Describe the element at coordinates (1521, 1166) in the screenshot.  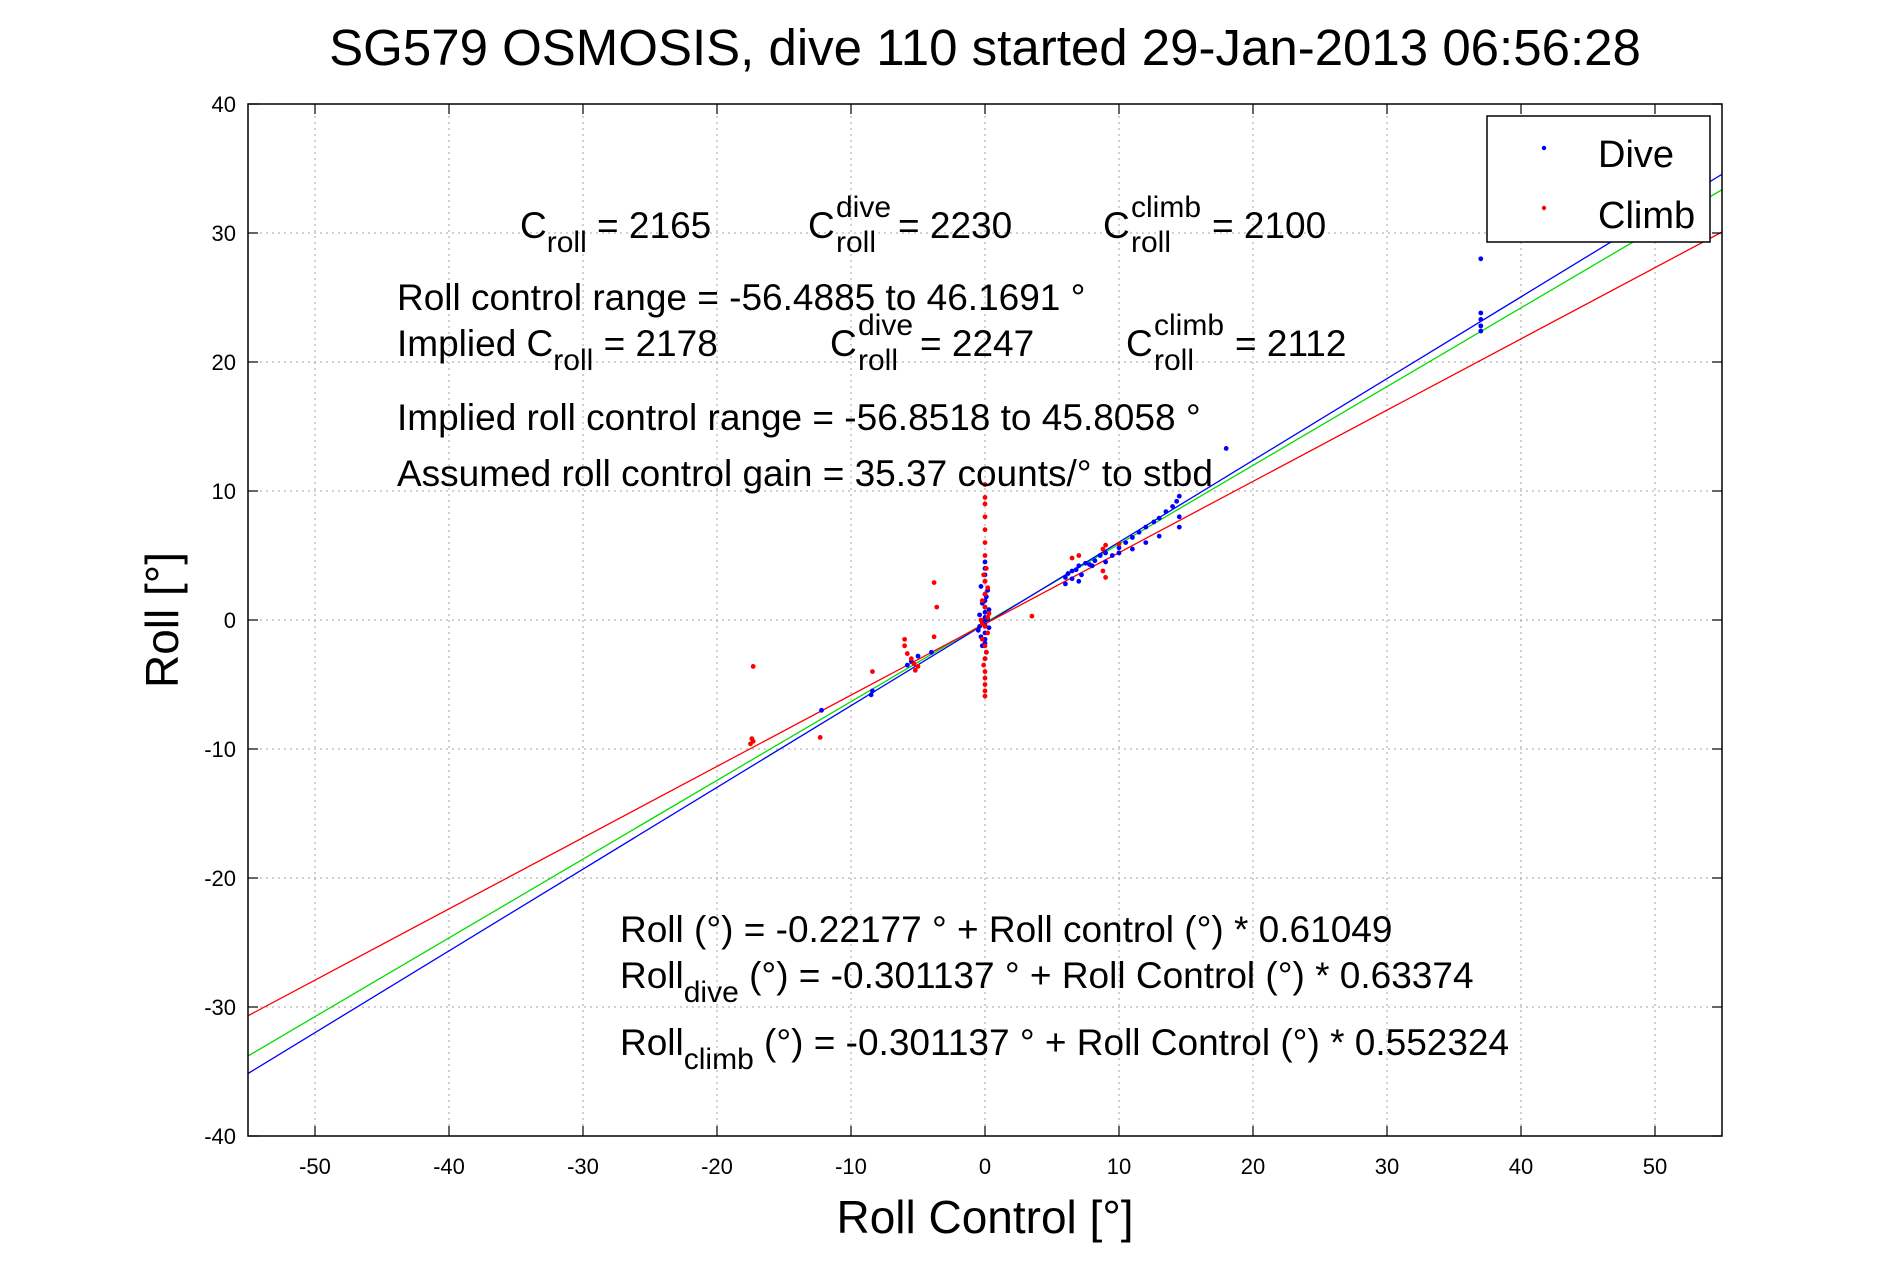
I see `x-tick-label: 40` at that location.